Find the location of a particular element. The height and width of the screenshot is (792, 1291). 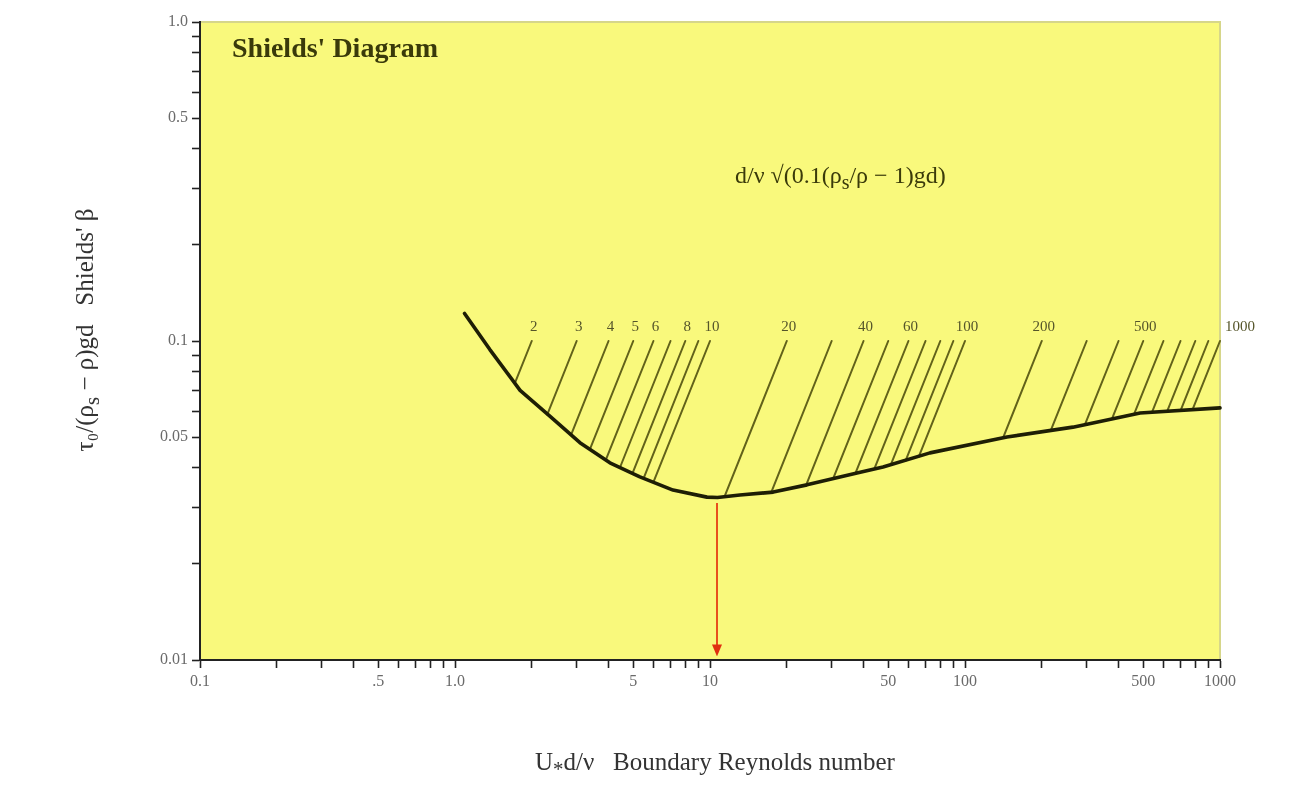

x-tick-label: 50 is located at coordinates (888, 680).